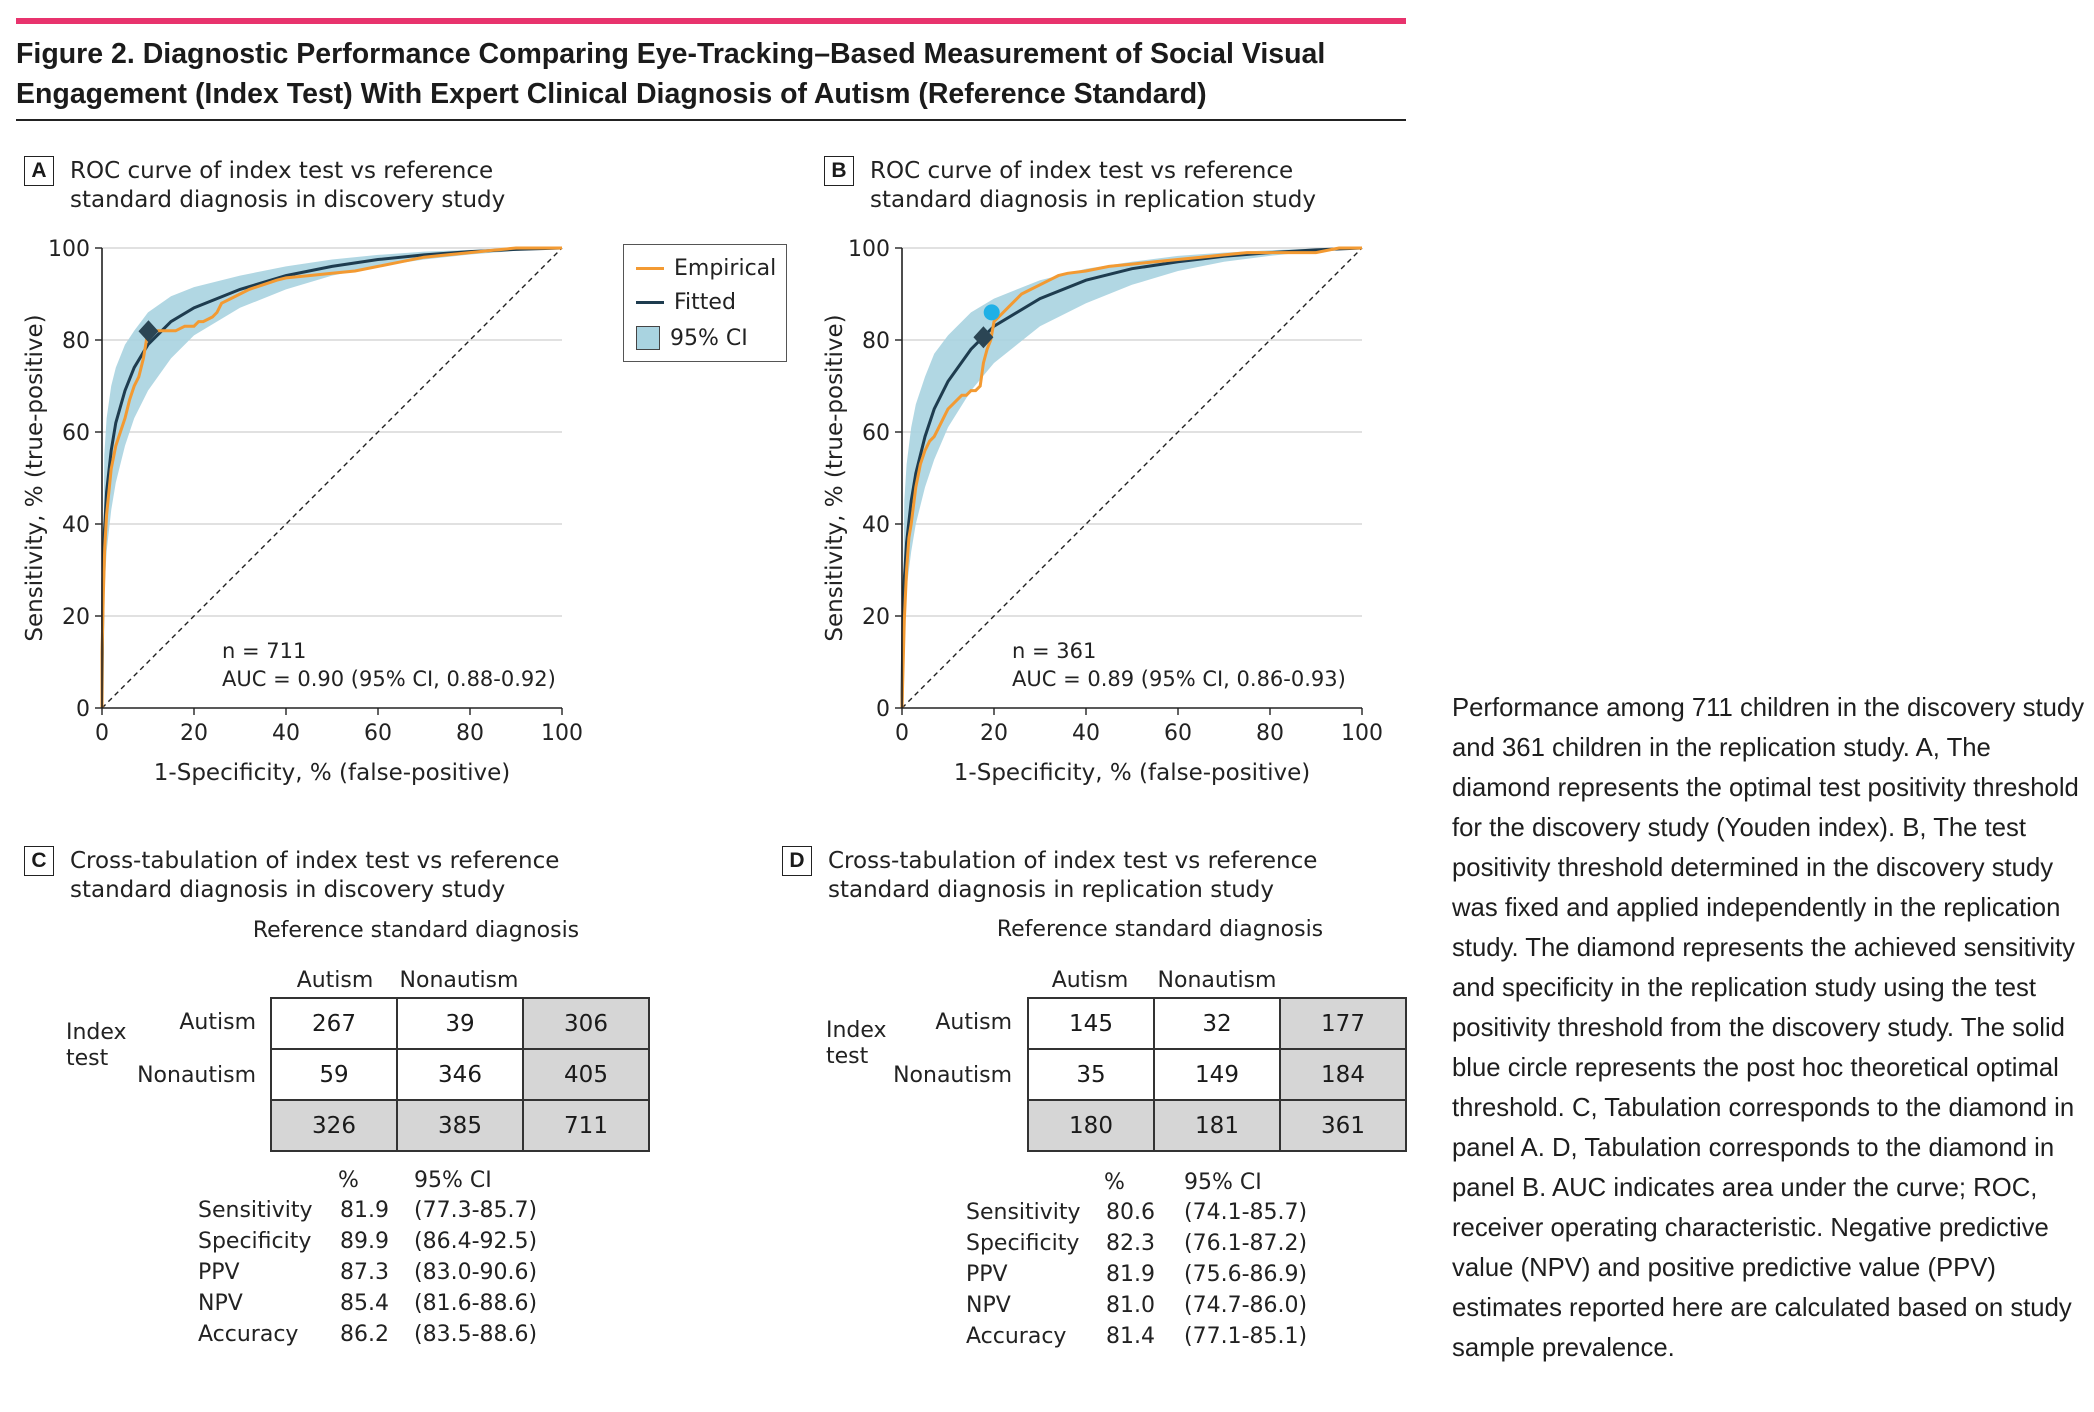 Image resolution: width=2094 pixels, height=1412 pixels. Describe the element at coordinates (650, 268) in the screenshot. I see `legend-empirical-swatch` at that location.